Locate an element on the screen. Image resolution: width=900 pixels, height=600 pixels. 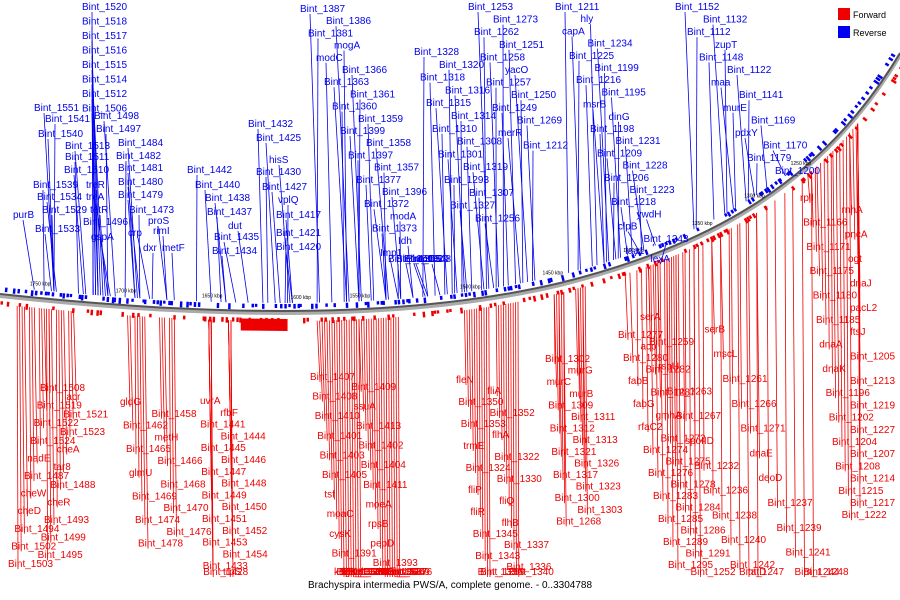
forward-gene-label: Bint_1237 is located at coordinates (790, 503).